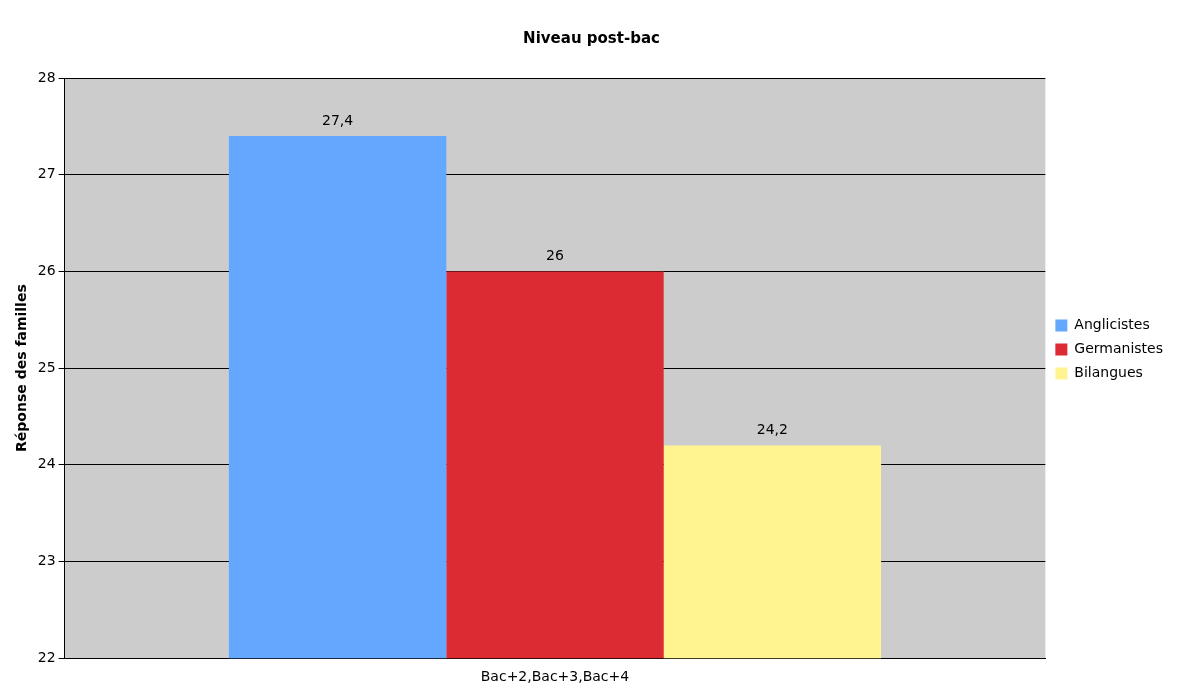 The height and width of the screenshot is (699, 1178). I want to click on x-tick-label: Bac+2,Bac+3,Bac+4, so click(555, 676).